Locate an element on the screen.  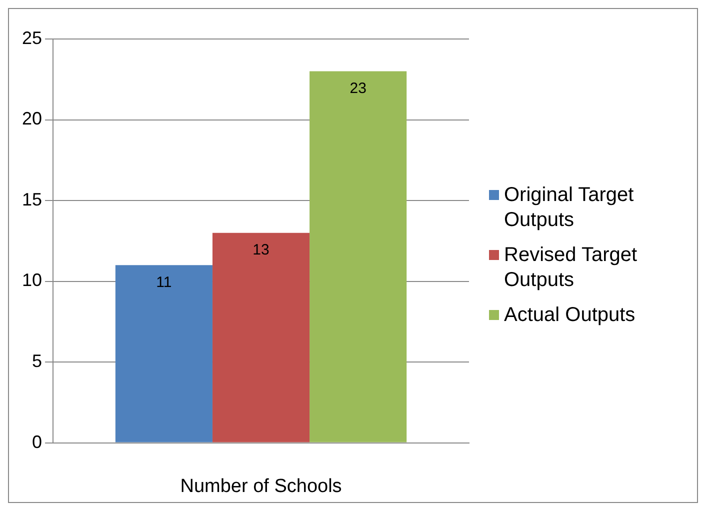
y-tick-label: 20 is located at coordinates (32, 118).